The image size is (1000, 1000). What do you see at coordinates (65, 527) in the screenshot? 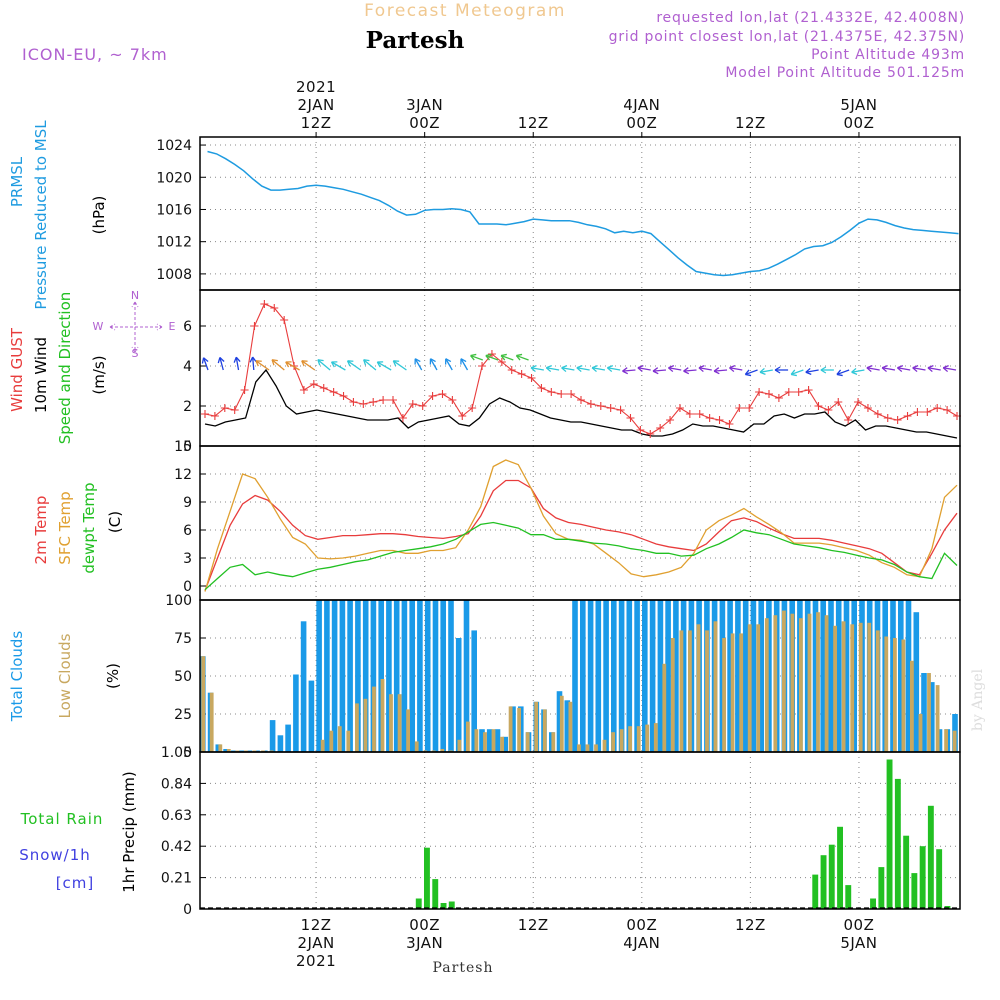
I see `temp-sfc-label: SFC Temp` at bounding box center [65, 527].